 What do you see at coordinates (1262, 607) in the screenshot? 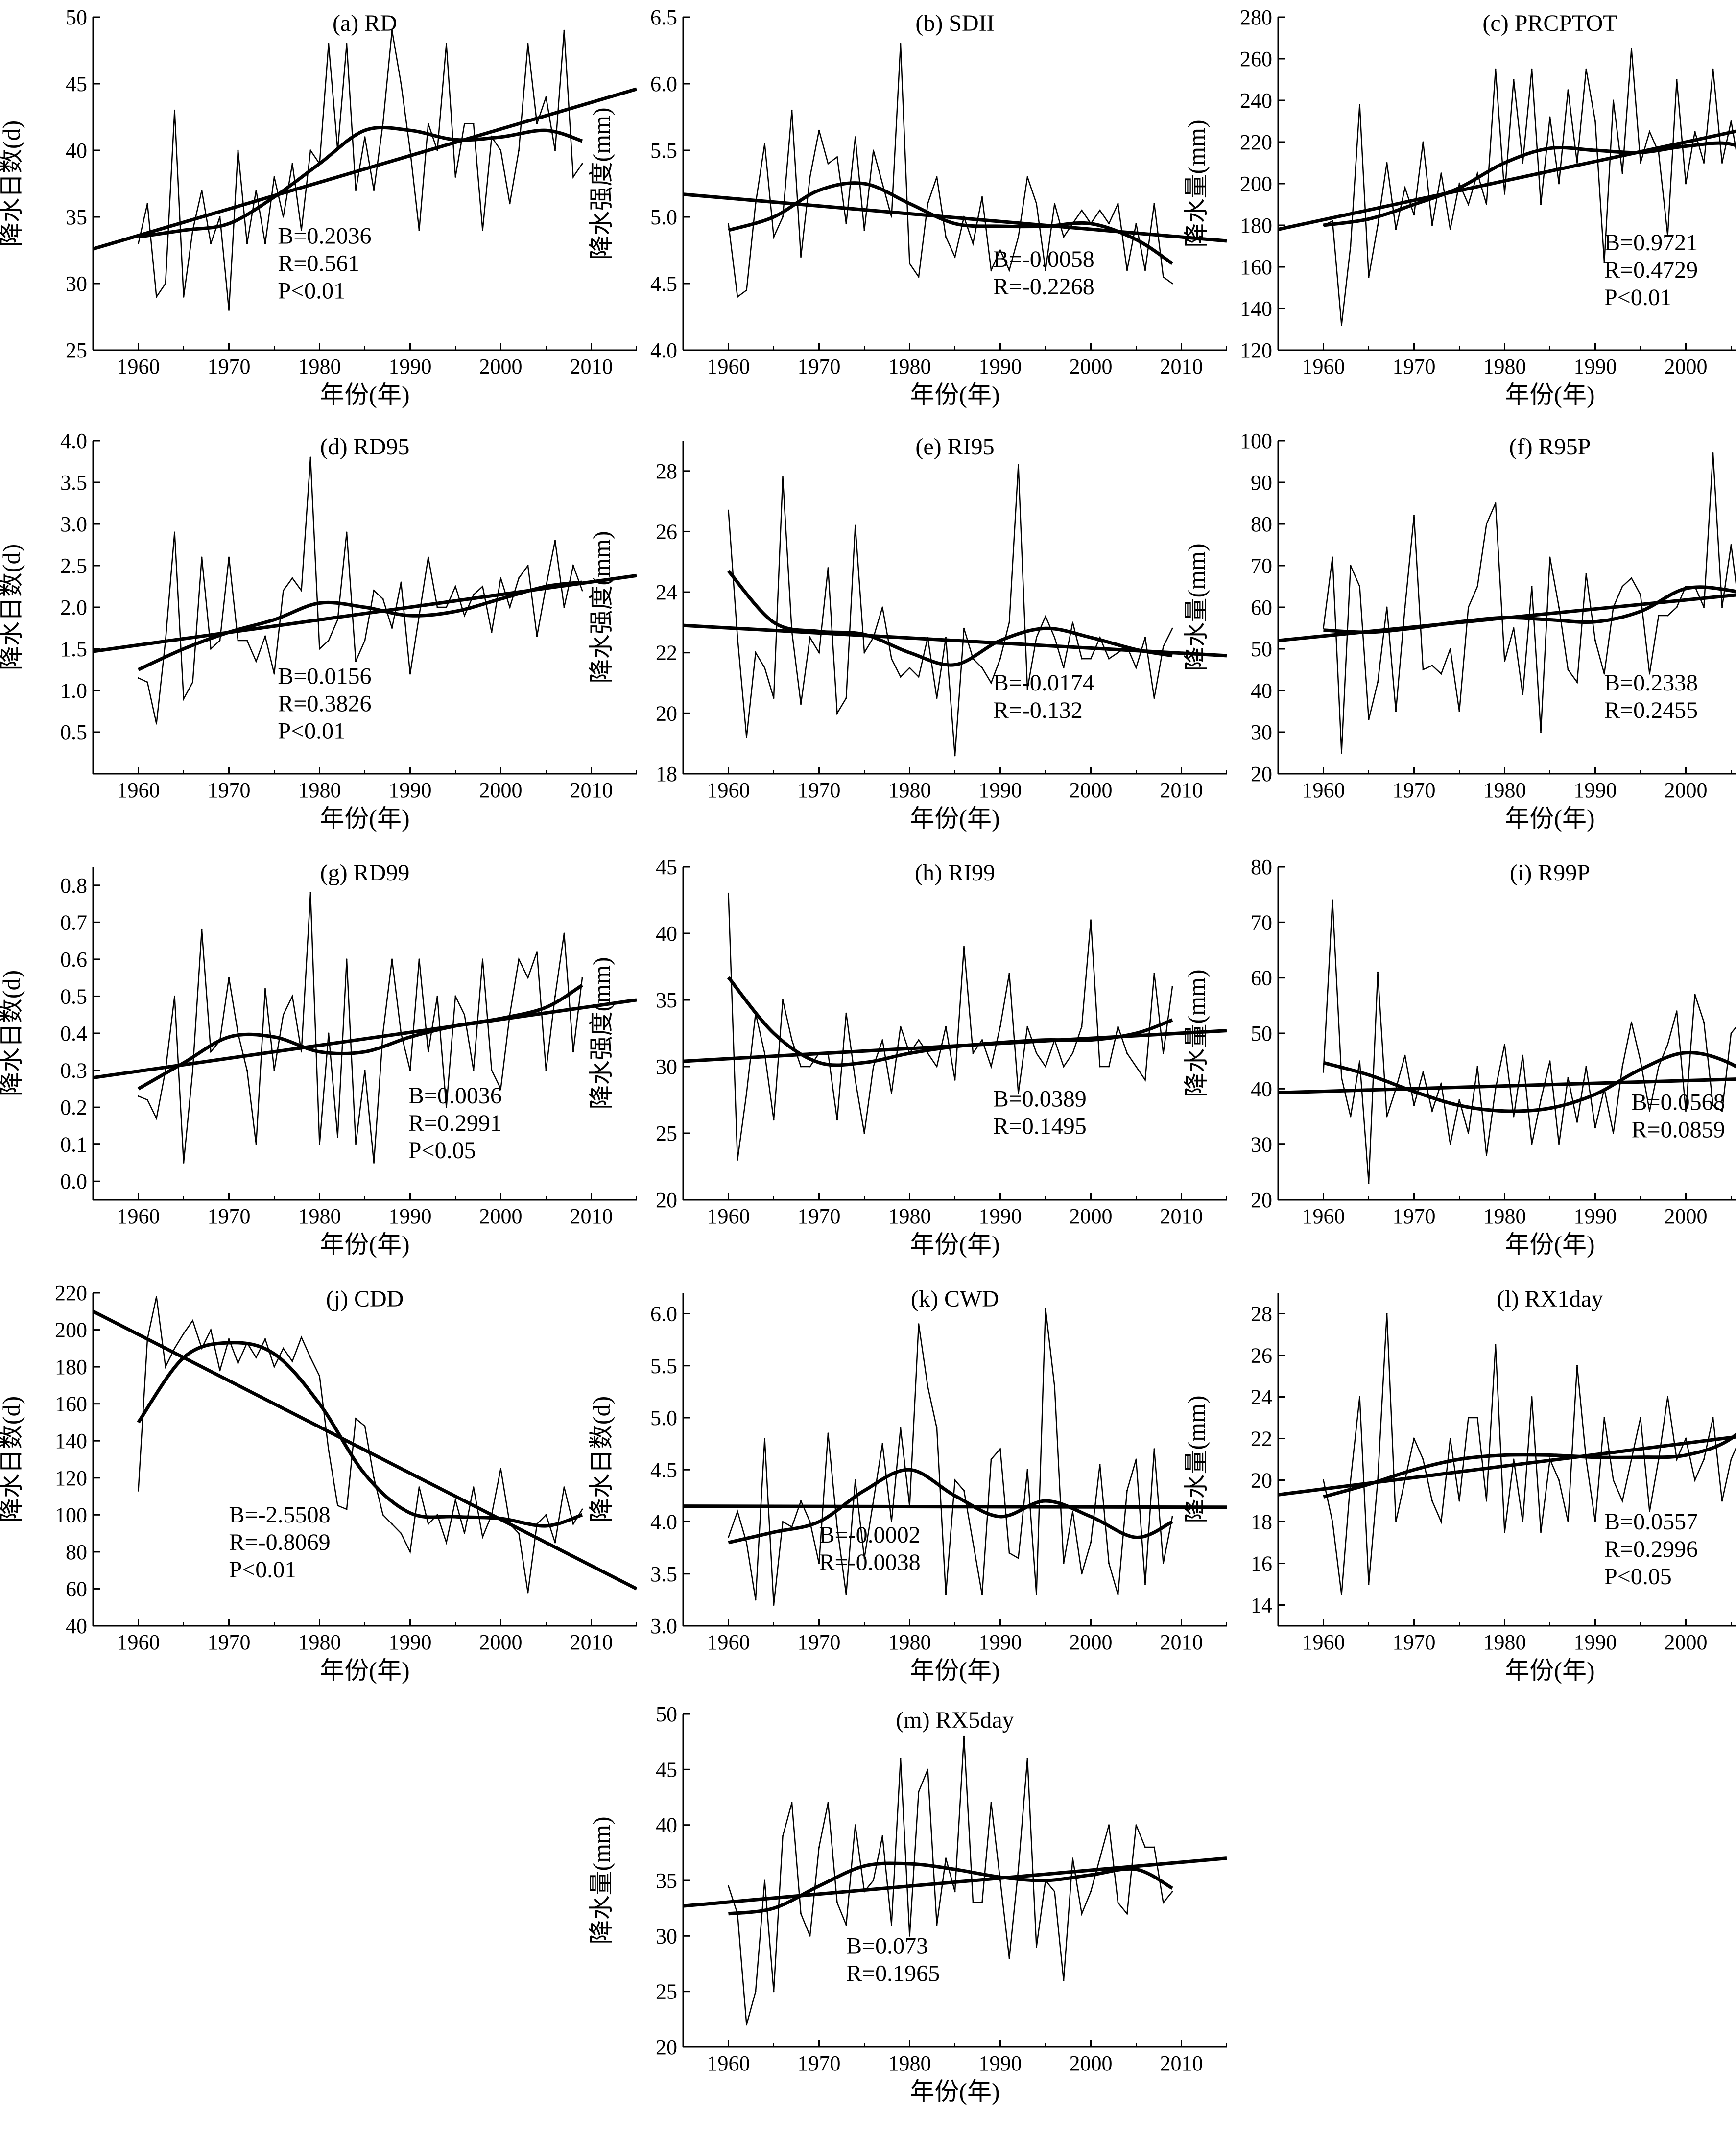
I see `y-tick-label: 60` at bounding box center [1262, 607].